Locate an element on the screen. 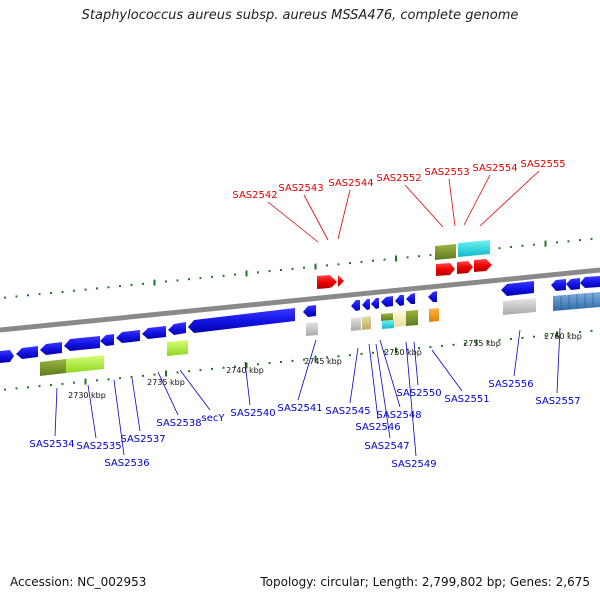 This screenshot has width=600, height=600. gene-label: SAS2557 is located at coordinates (557, 401).